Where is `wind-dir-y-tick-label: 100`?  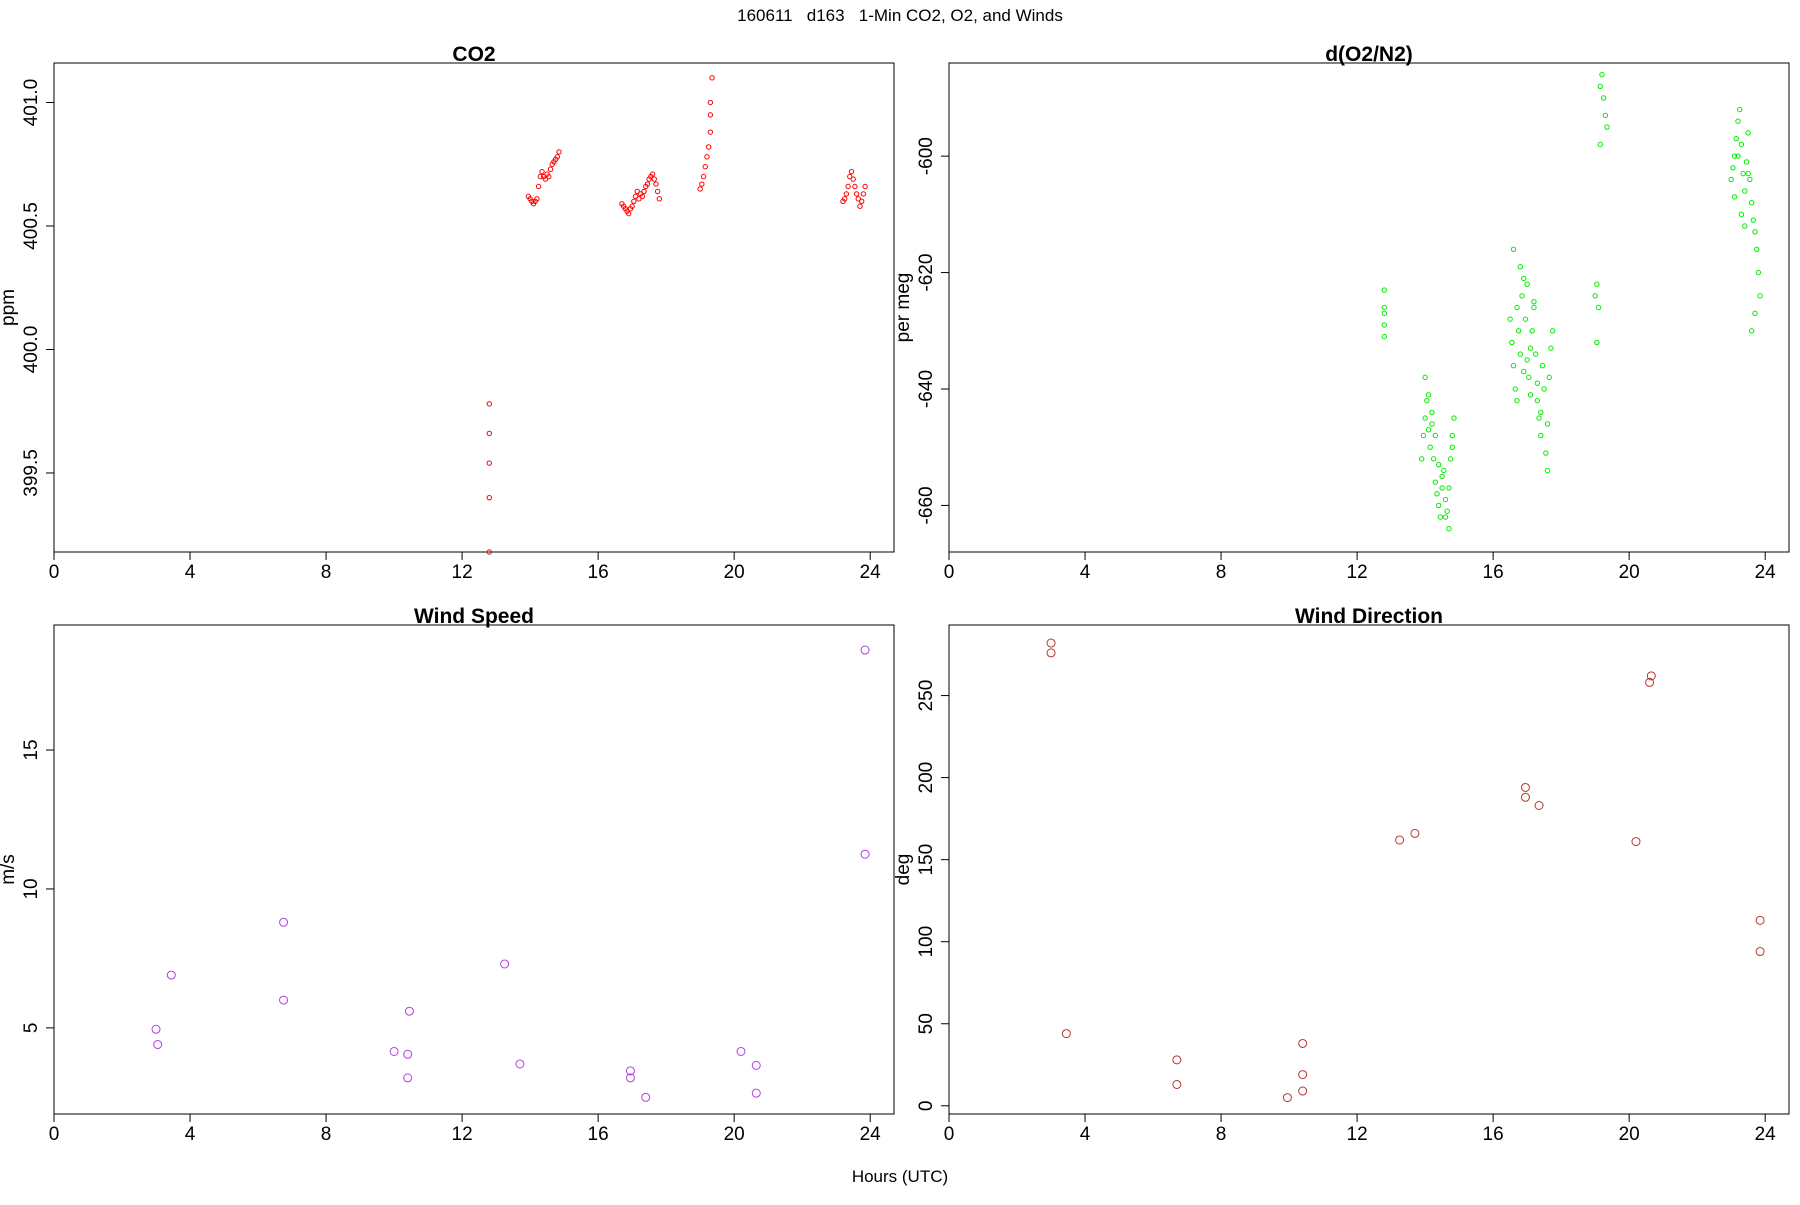
wind-dir-y-tick-label: 100 is located at coordinates (926, 942).